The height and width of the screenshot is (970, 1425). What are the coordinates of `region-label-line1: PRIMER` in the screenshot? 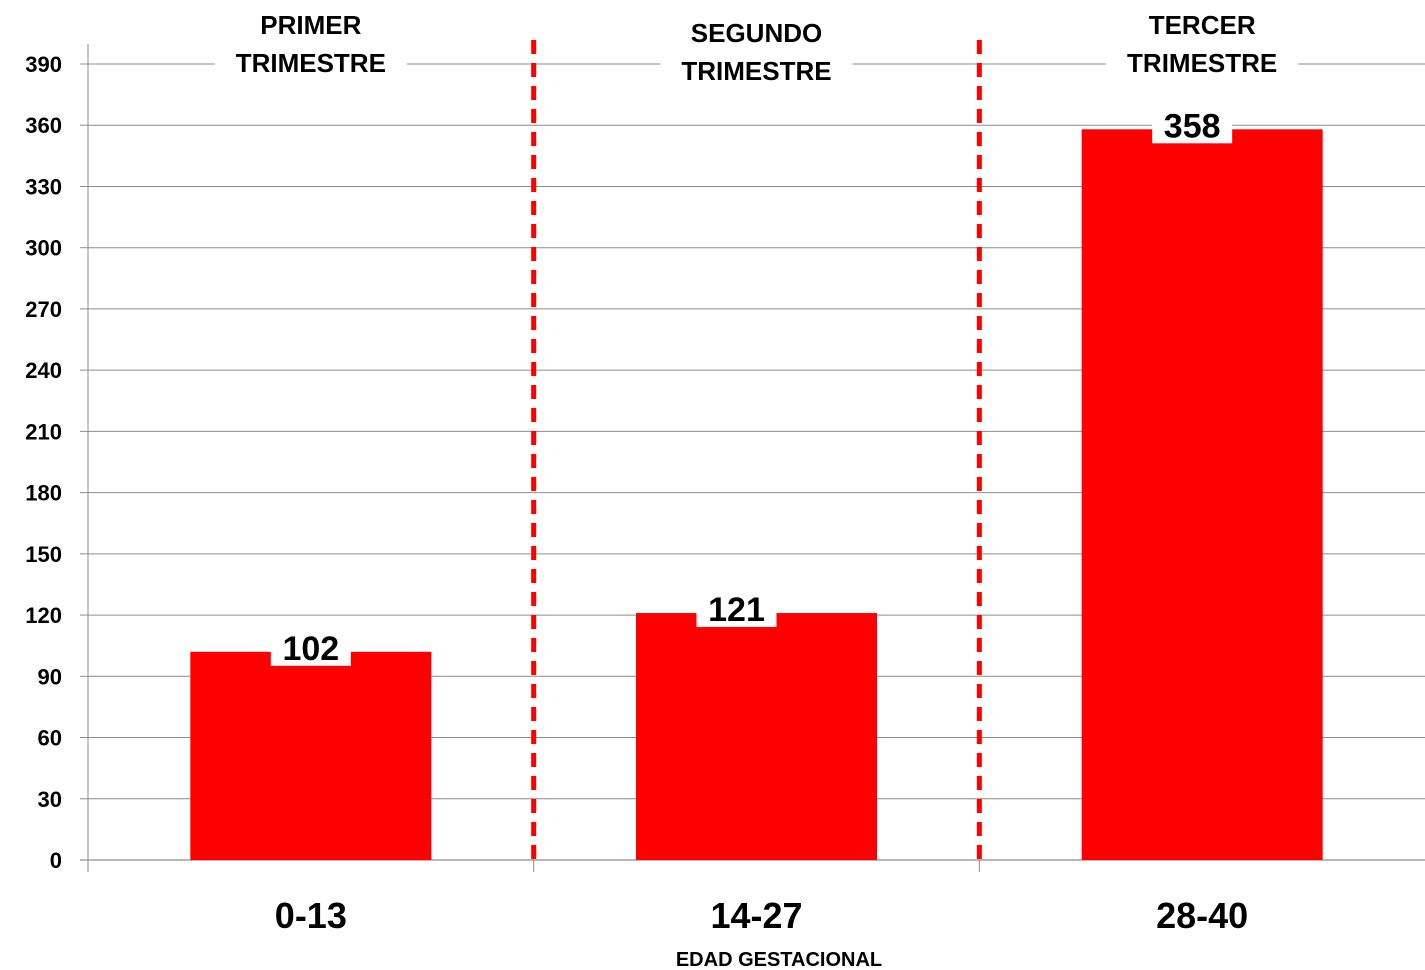 It's located at (310, 25).